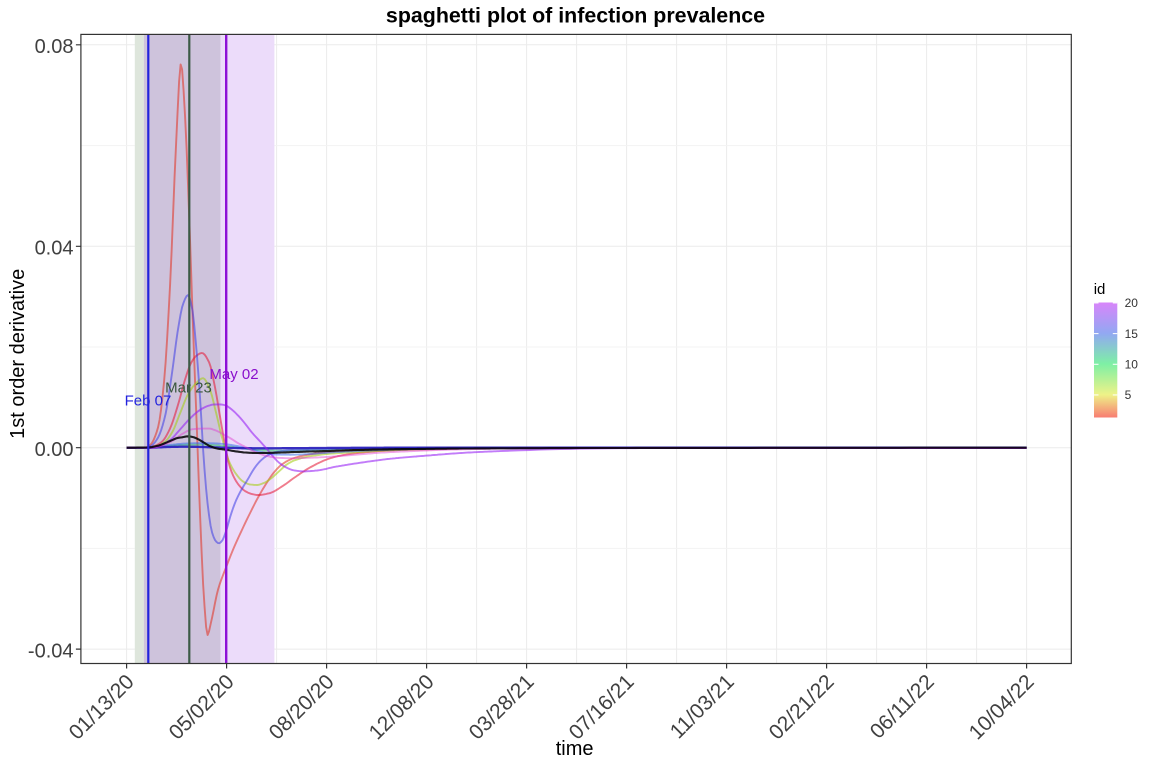 The image size is (1152, 768). What do you see at coordinates (233, 374) in the screenshot?
I see `svg-text: May 02` at bounding box center [233, 374].